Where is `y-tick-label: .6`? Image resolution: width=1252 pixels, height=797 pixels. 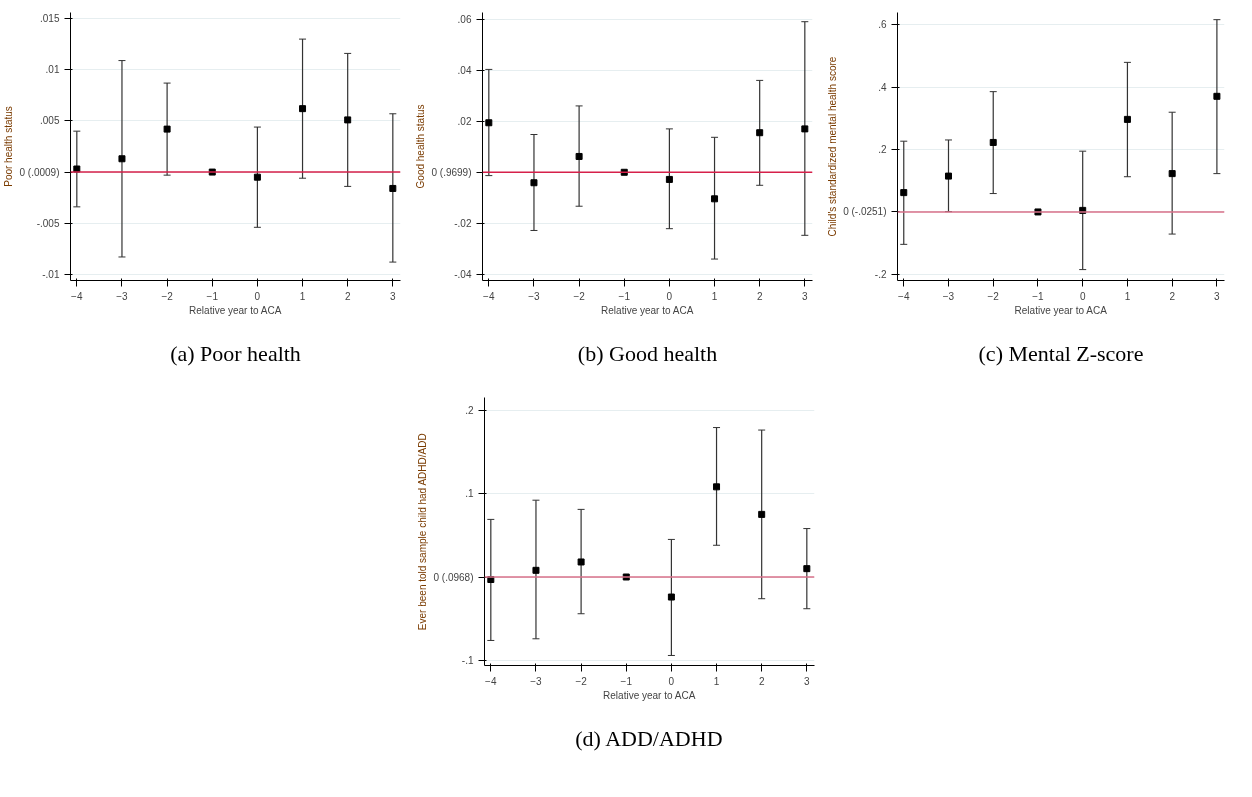
y-tick-label: .6 is located at coordinates (882, 25).